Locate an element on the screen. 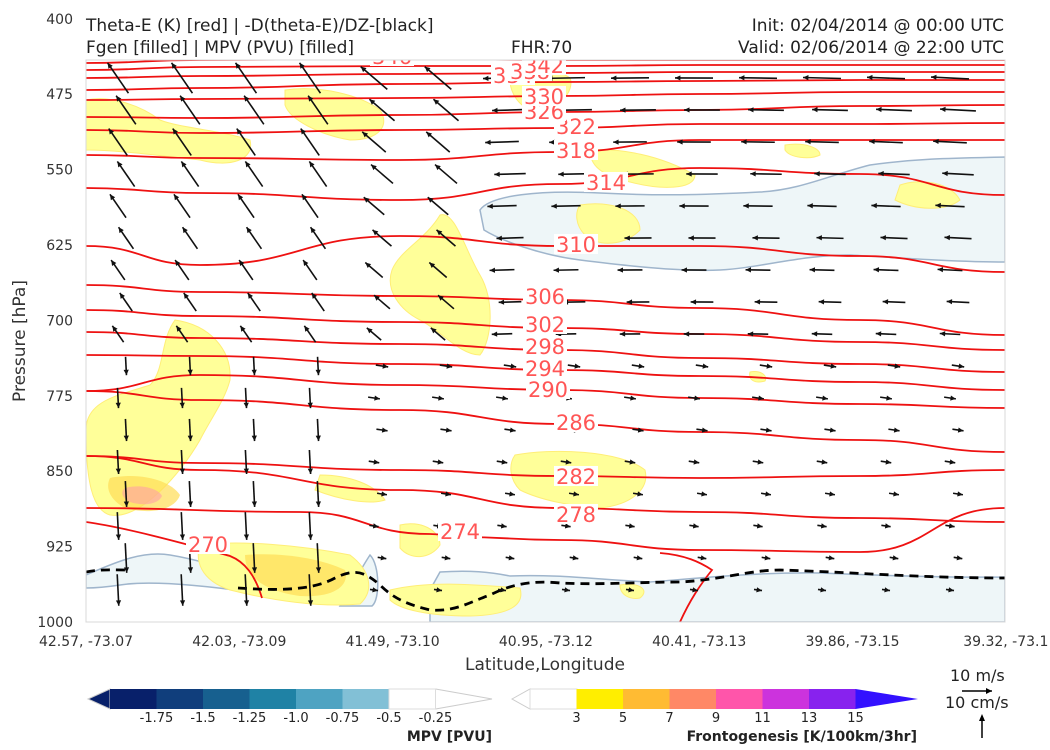 The image size is (1050, 750). fgen-colorbar-tick: 3 is located at coordinates (576, 718).